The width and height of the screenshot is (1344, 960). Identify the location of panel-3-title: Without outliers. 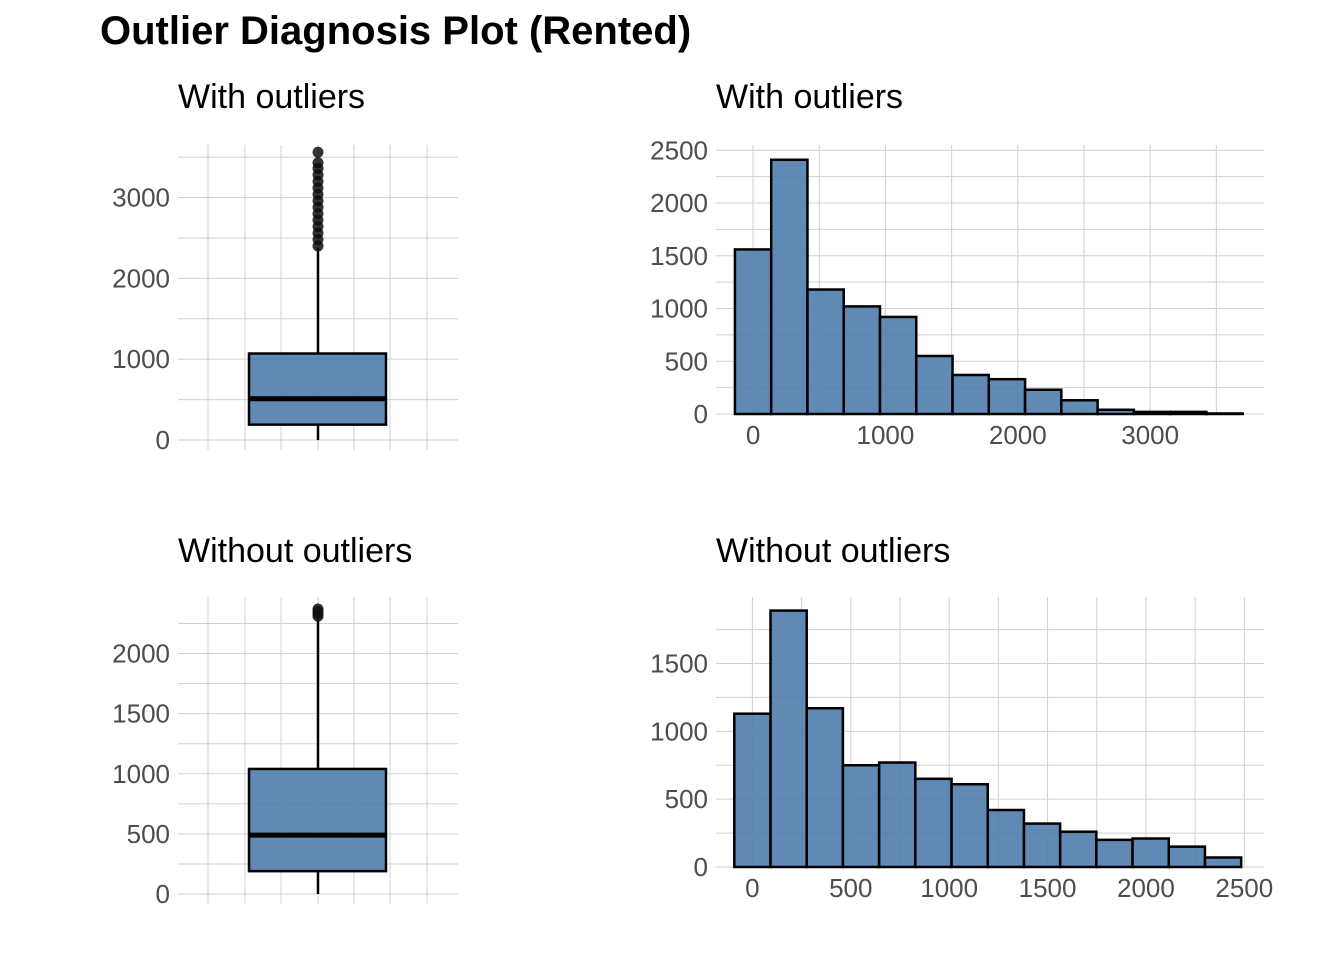
(295, 551).